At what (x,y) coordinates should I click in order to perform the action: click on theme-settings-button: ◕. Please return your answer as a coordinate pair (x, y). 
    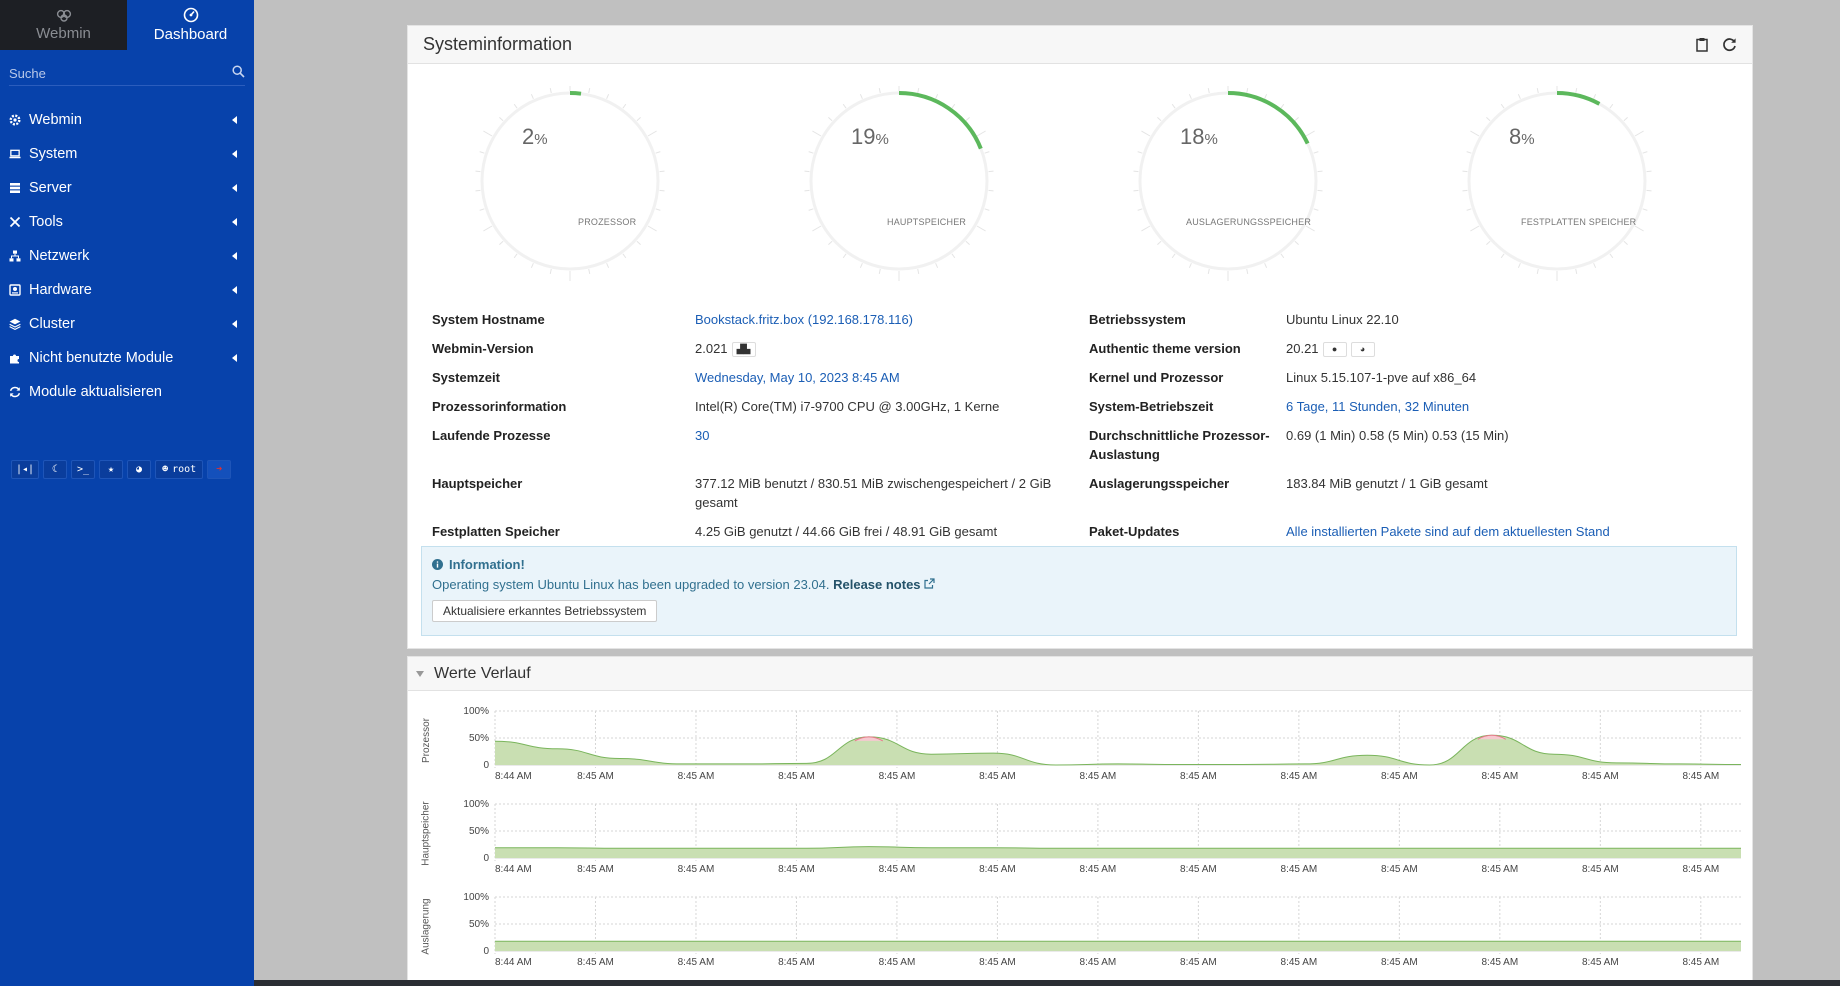
    Looking at the image, I should click on (1362, 350).